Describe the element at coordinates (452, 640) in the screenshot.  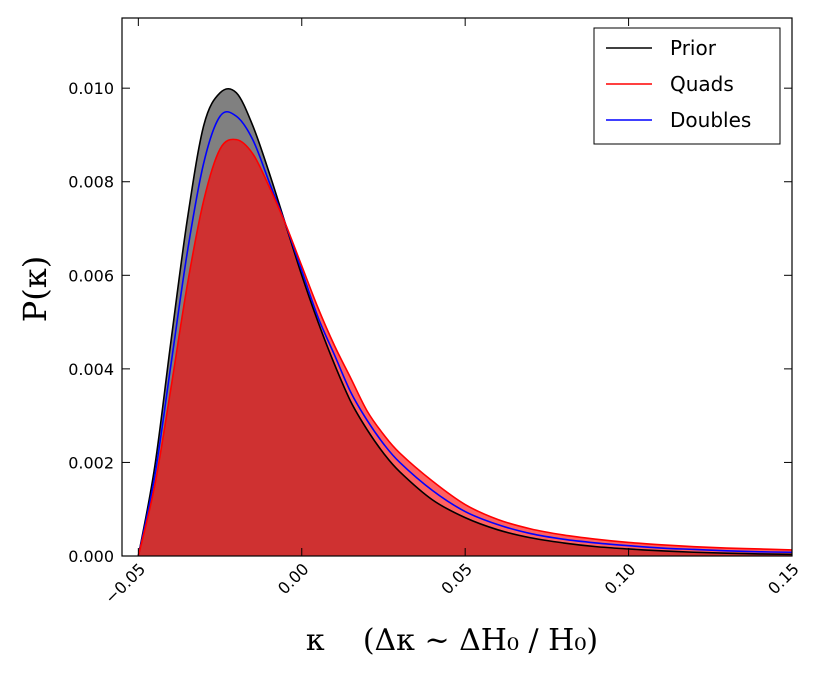
I see `x-axis-title: κ (Δκ ~ ΔH₀ / H₀)` at that location.